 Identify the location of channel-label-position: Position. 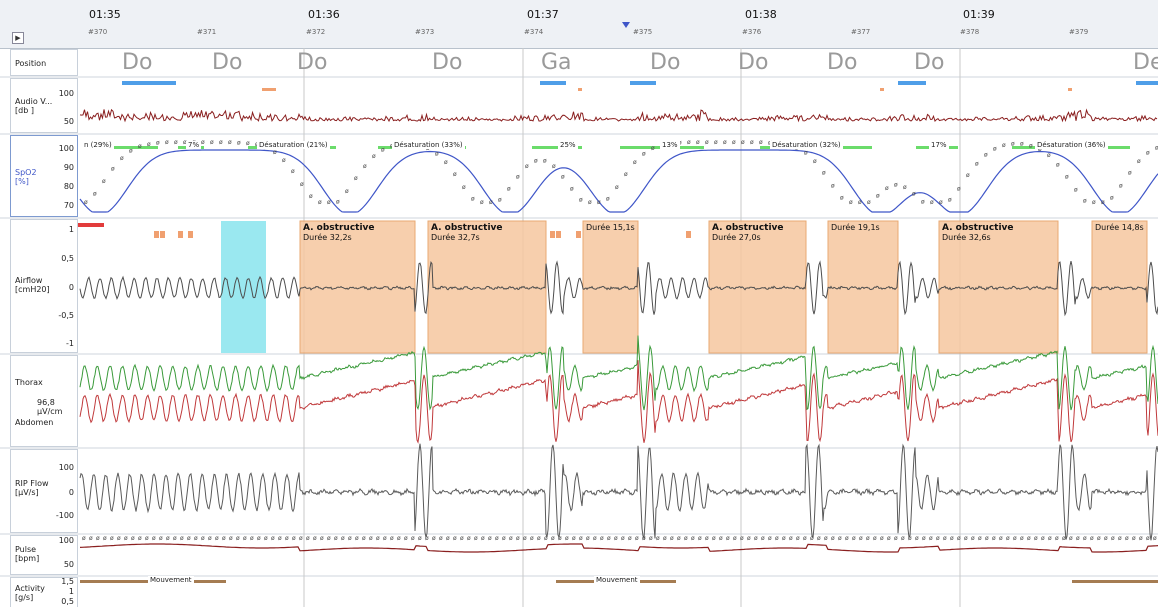
(44, 62).